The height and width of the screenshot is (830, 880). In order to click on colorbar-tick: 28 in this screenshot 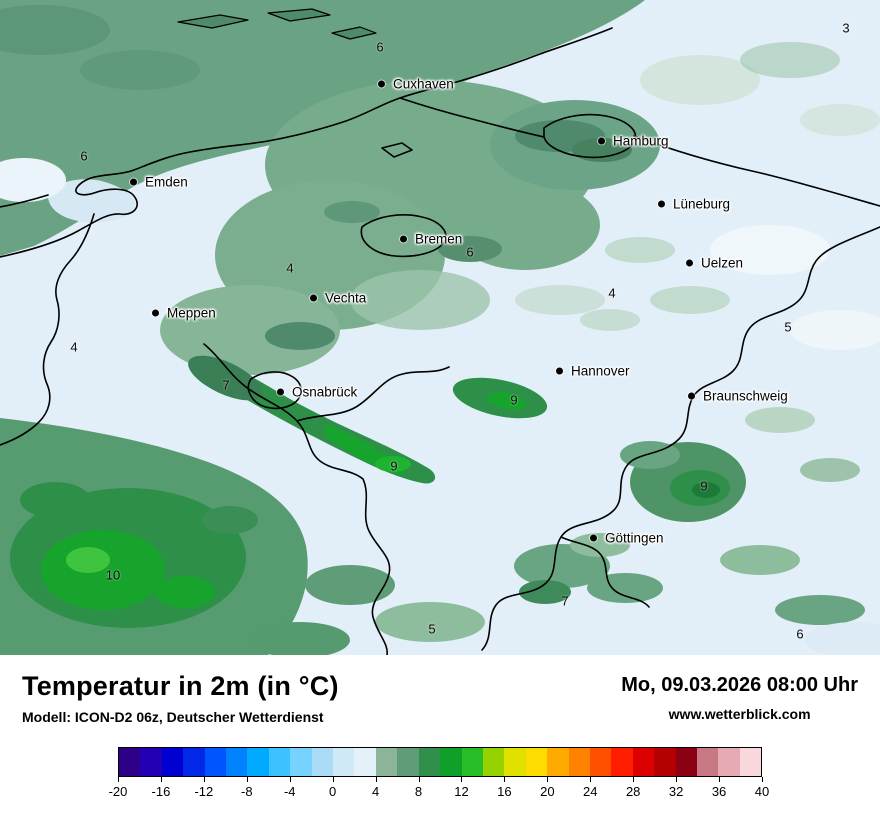, I will do `click(633, 788)`.